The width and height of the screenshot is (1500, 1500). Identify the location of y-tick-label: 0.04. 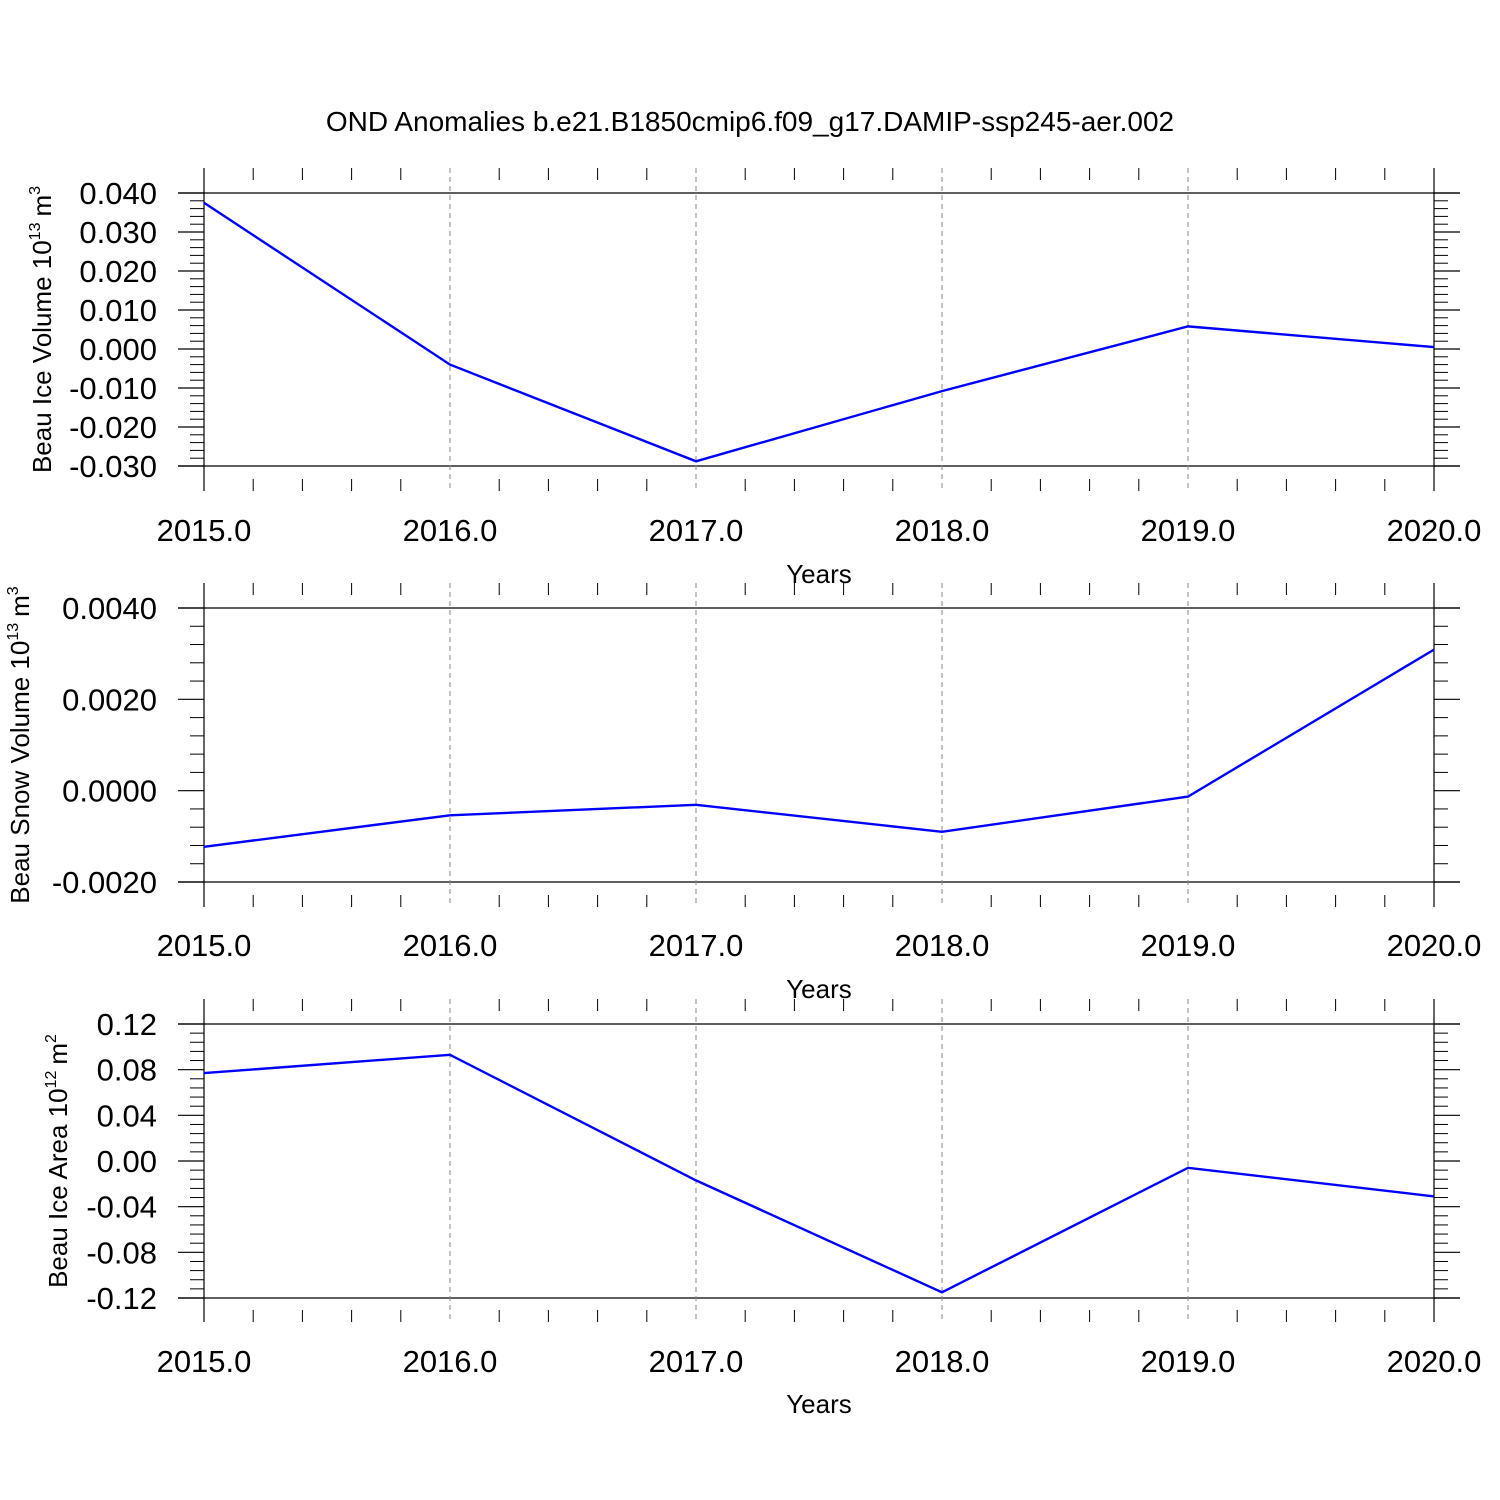
(127, 1115).